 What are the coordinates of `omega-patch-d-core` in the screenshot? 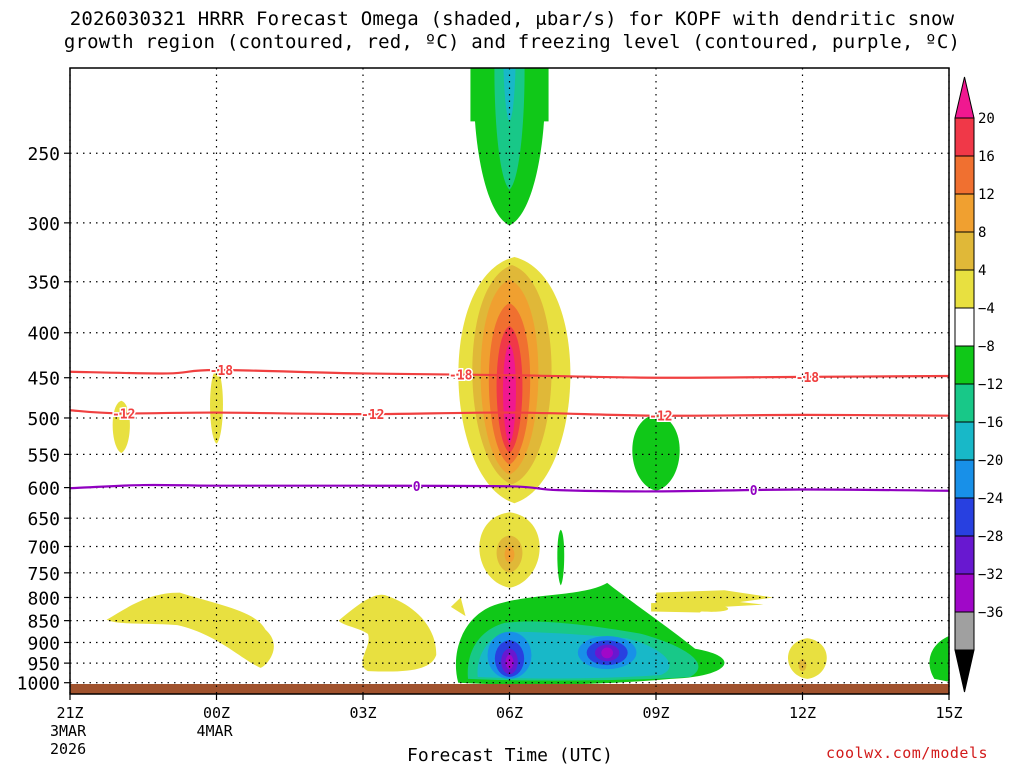 It's located at (802, 665).